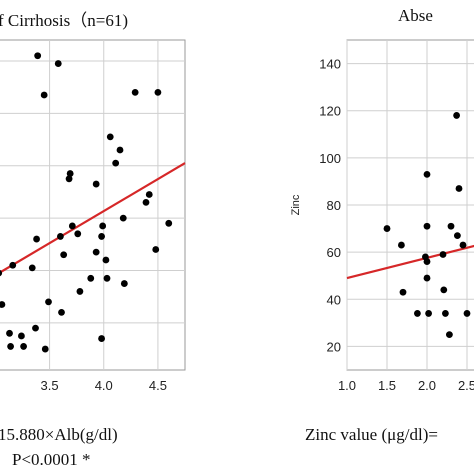 Image resolution: width=474 pixels, height=474 pixels. I want to click on x-tick-label-right: 2.5, so click(466, 385).